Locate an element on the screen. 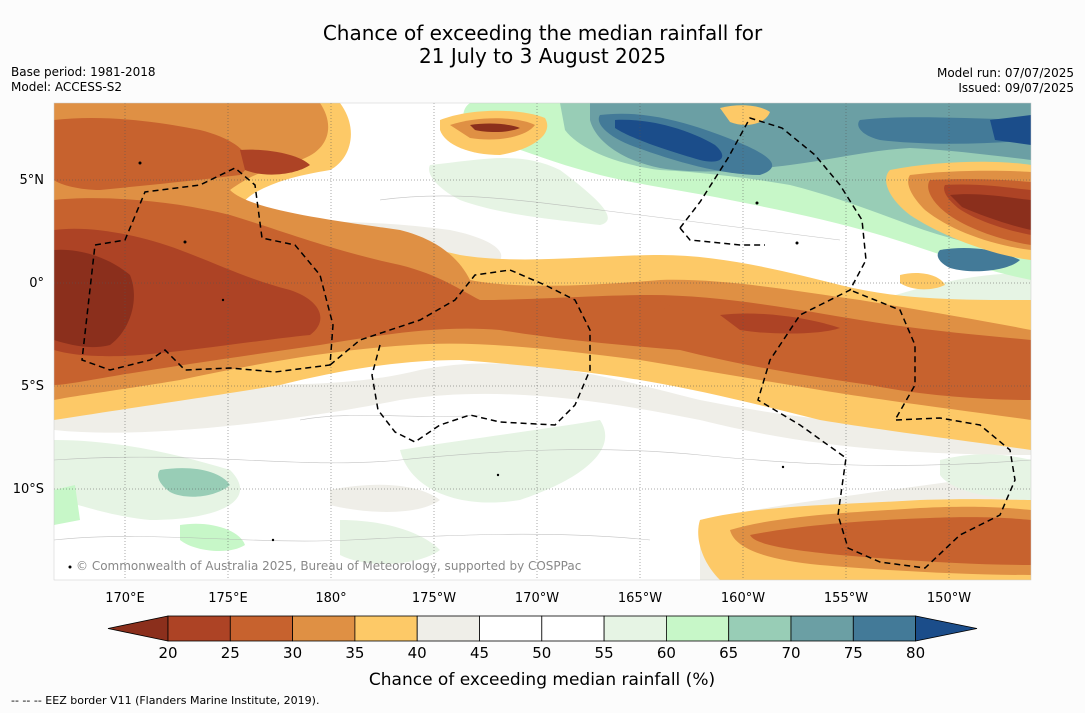 Image resolution: width=1085 pixels, height=713 pixels. colorbar-tick-label: 80 is located at coordinates (915, 653).